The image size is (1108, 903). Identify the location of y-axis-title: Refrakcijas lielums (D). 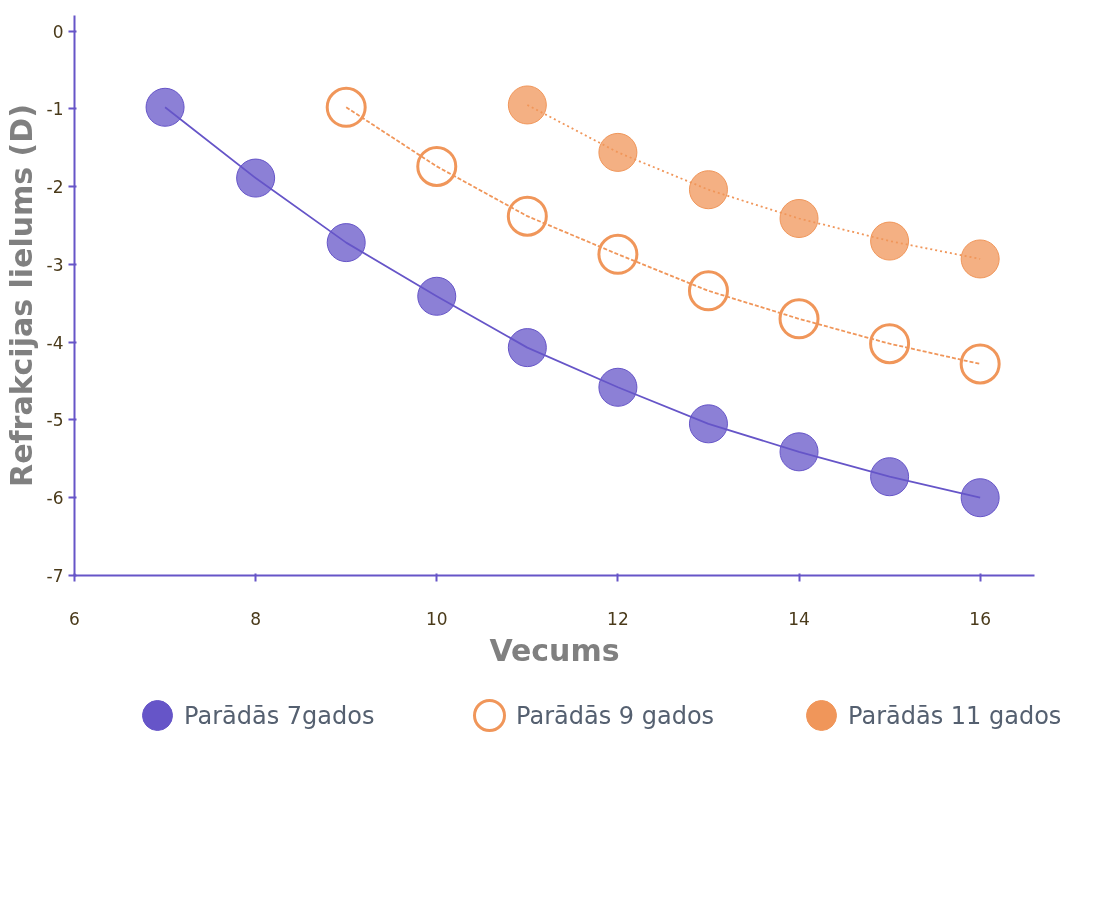
(21, 295).